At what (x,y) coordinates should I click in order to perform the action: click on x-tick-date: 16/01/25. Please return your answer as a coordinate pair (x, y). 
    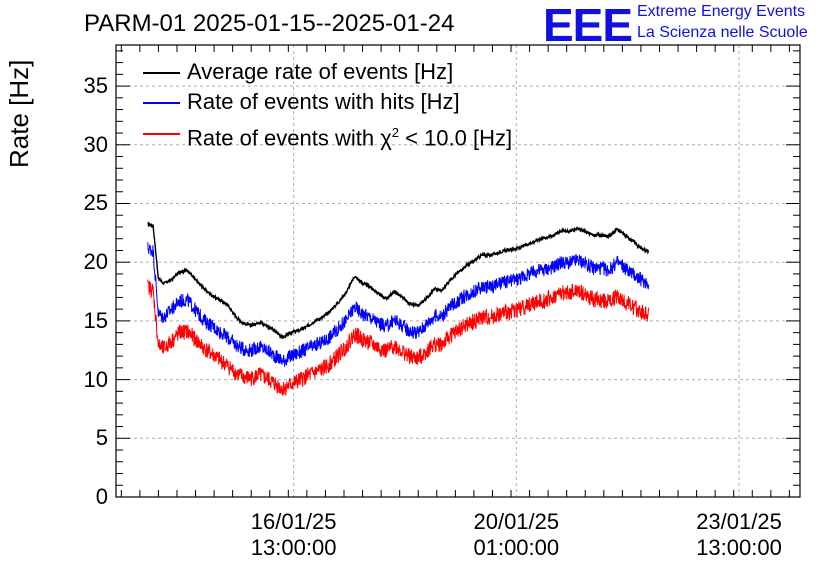
    Looking at the image, I should click on (293, 521).